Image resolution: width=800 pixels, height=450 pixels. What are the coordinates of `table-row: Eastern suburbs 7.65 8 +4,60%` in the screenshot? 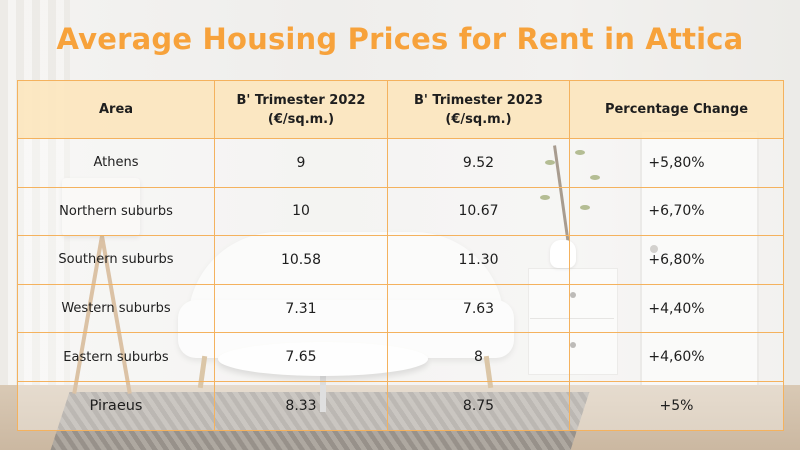 It's located at (400, 357).